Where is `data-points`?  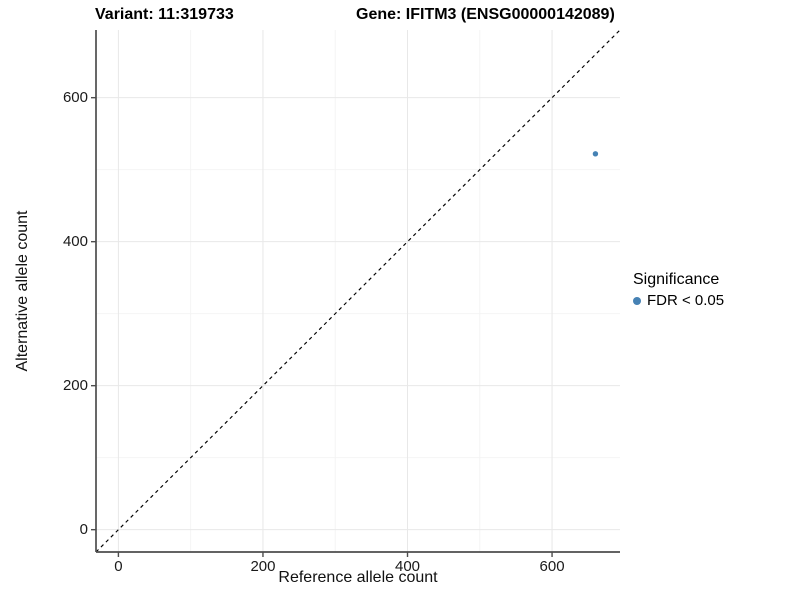 data-points is located at coordinates (595, 154).